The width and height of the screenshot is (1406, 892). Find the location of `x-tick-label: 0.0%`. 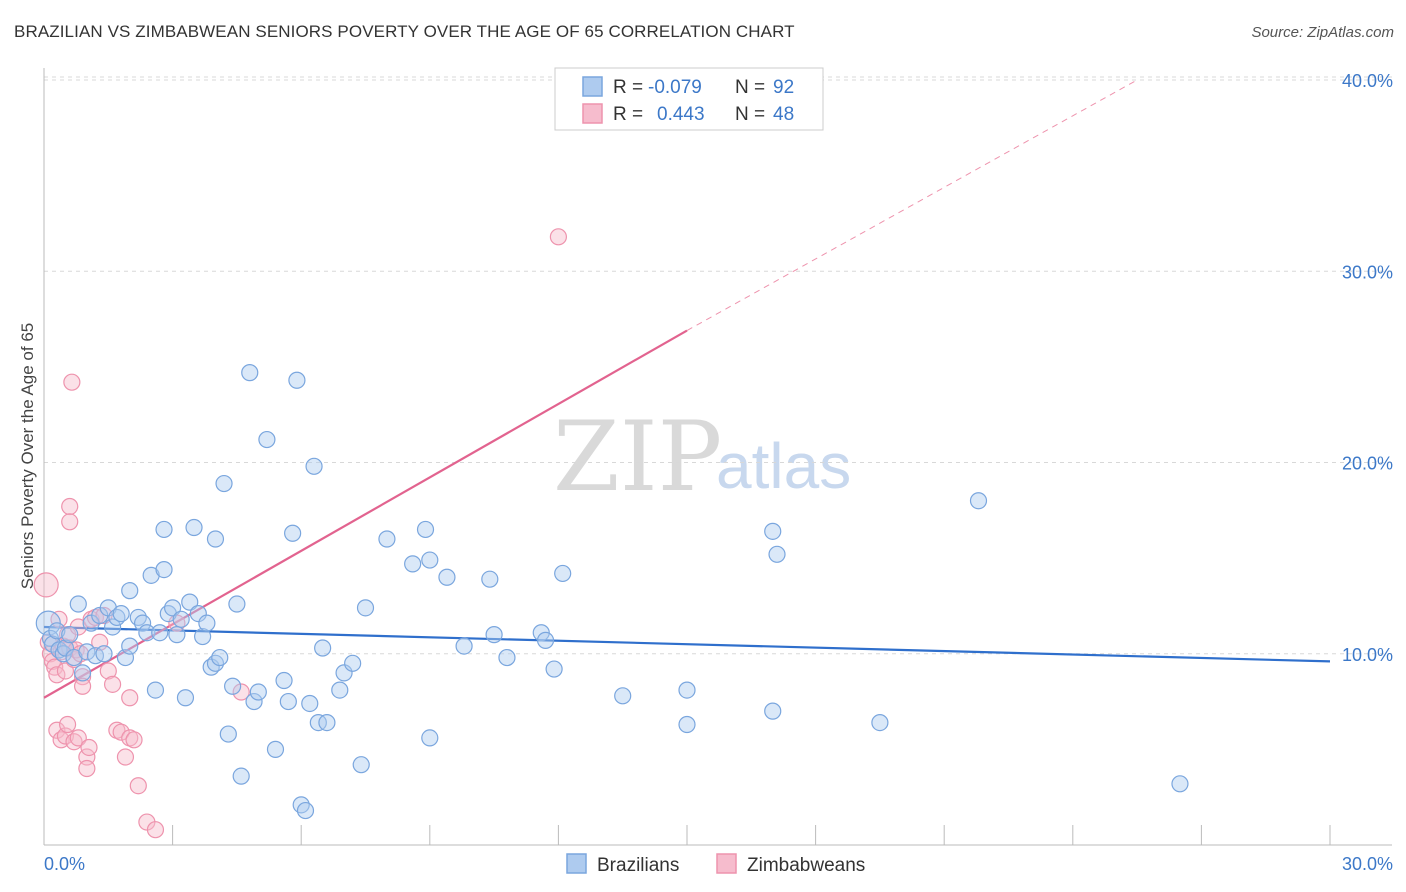

x-tick-label: 0.0% is located at coordinates (64, 864).